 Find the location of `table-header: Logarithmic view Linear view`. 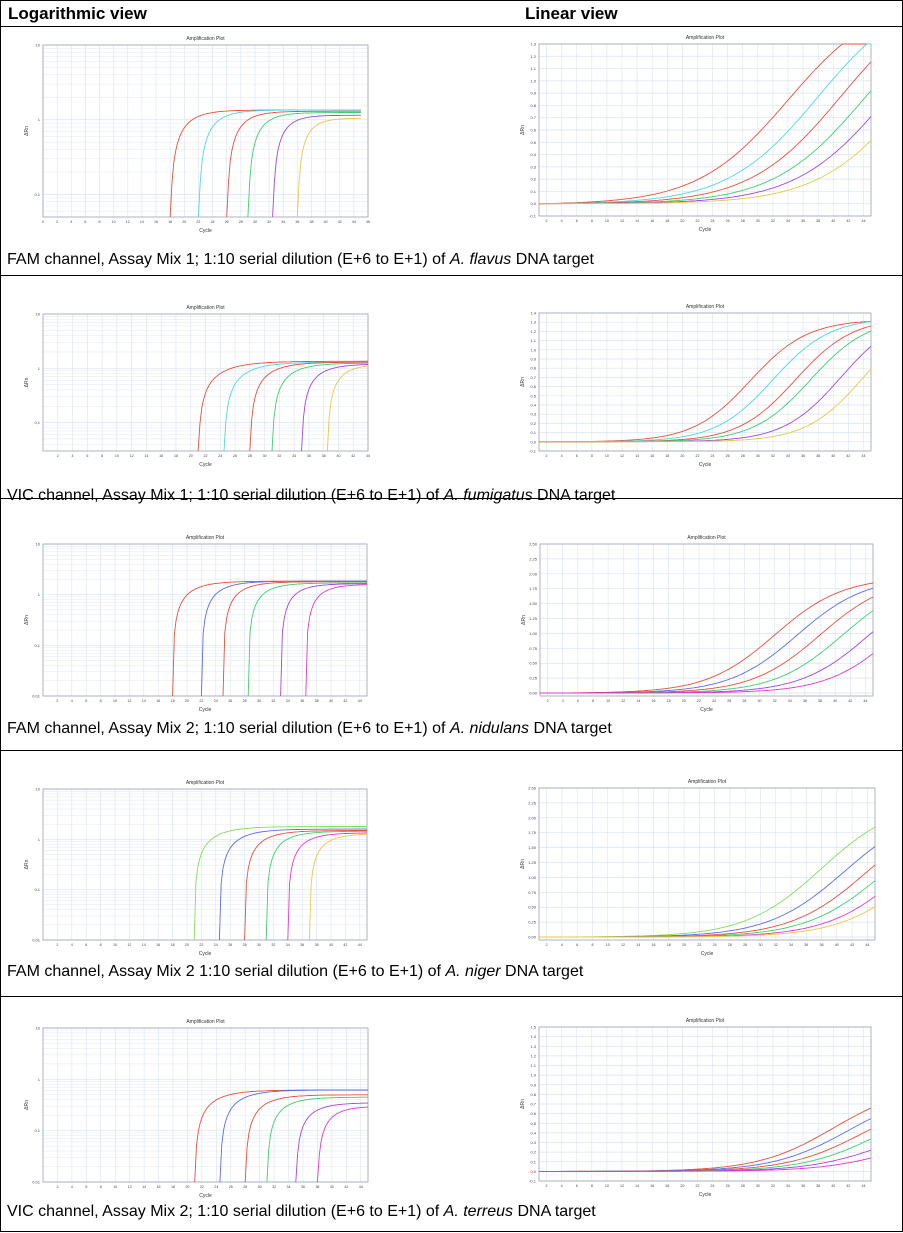

table-header: Logarithmic view Linear view is located at coordinates (451, 14).